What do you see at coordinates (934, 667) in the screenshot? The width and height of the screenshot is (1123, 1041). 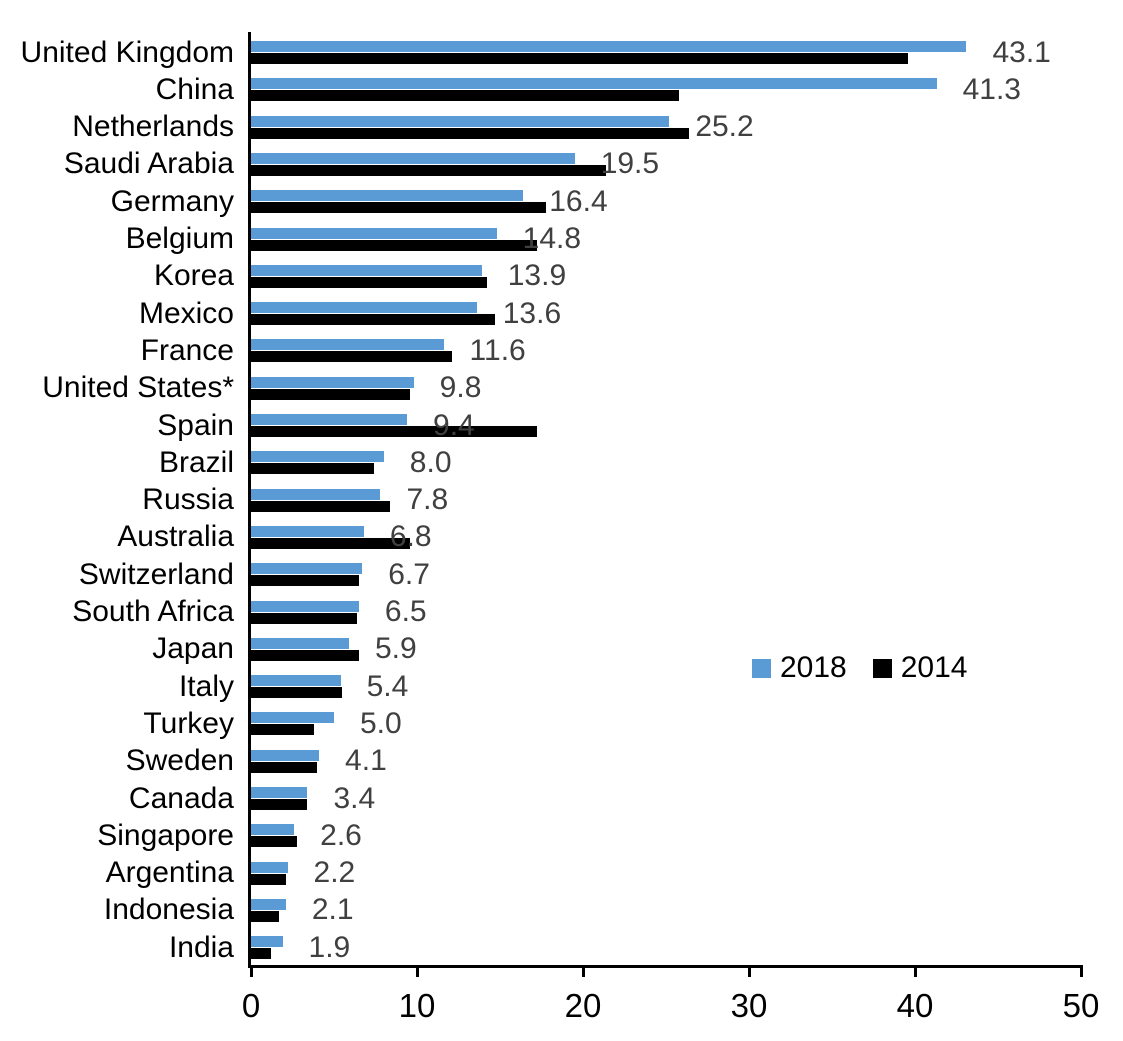 I see `legend-label-2014: 2014` at bounding box center [934, 667].